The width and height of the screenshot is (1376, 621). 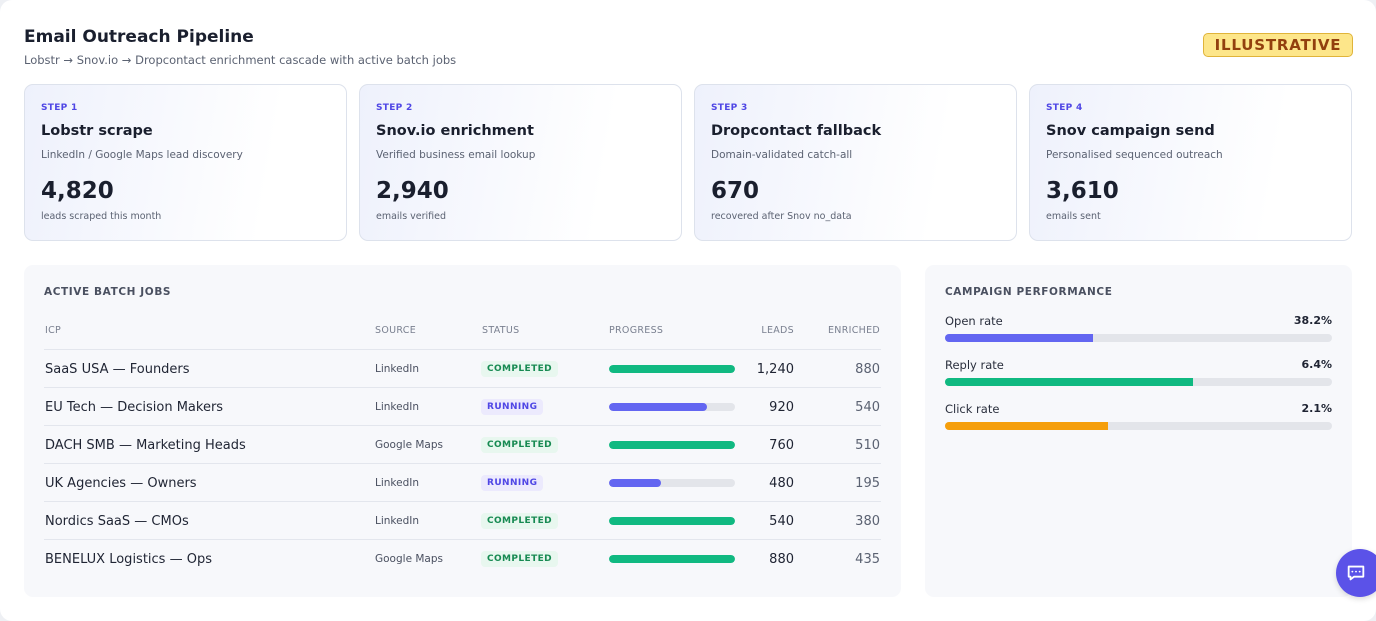 I want to click on row-enriched: 195, so click(x=867, y=483).